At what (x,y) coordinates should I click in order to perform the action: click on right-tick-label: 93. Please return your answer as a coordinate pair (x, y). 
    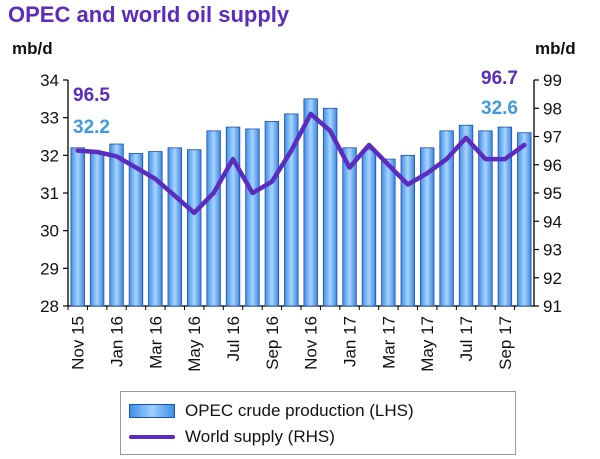
    Looking at the image, I should click on (552, 250).